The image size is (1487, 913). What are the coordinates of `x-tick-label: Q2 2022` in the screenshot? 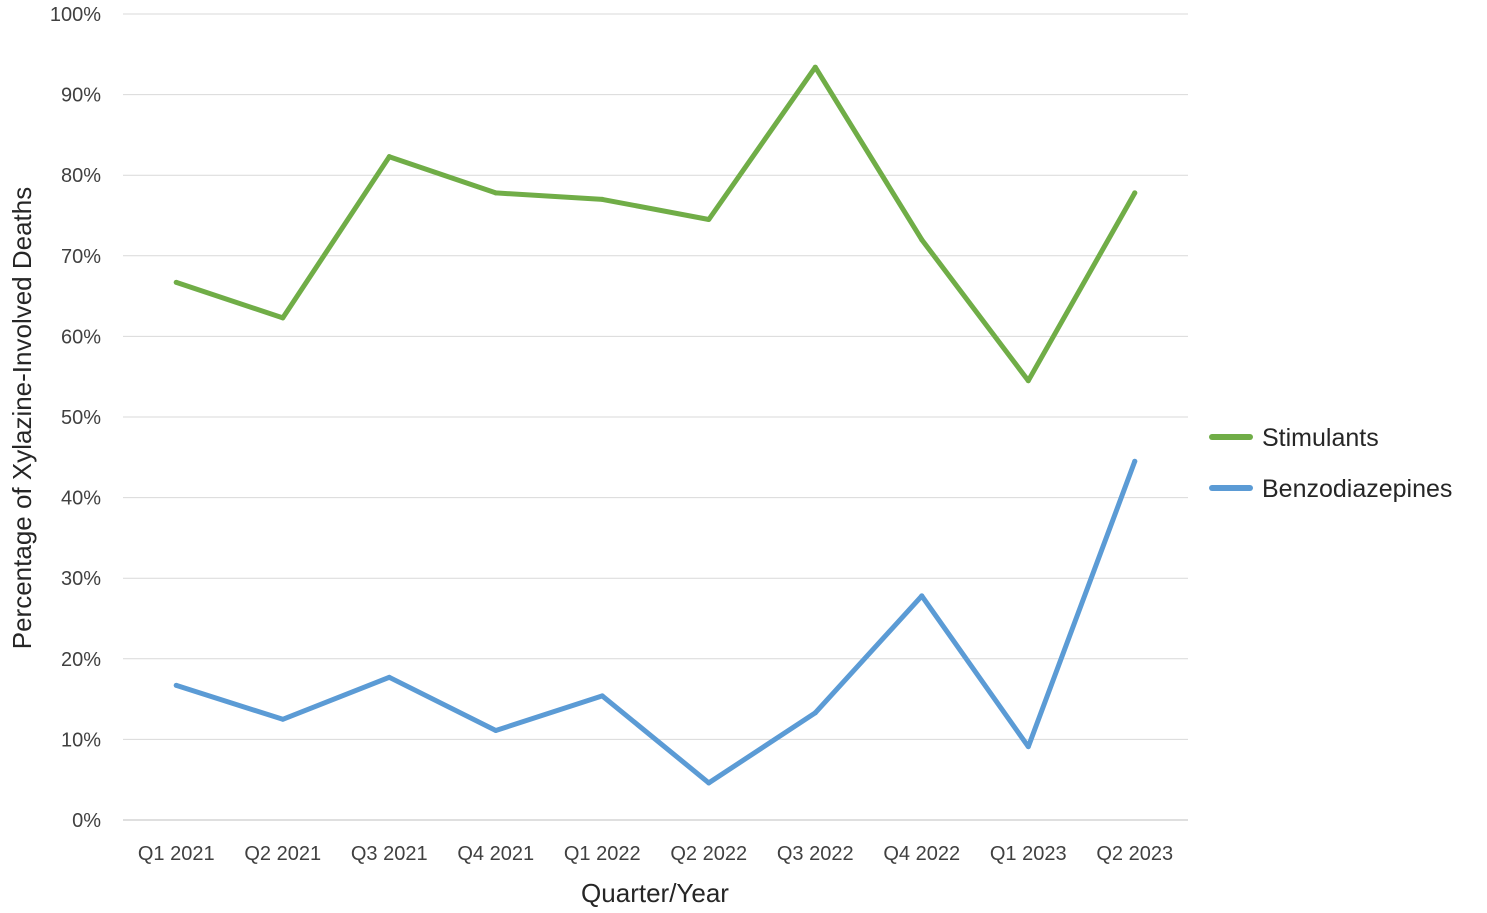 It's located at (708, 854).